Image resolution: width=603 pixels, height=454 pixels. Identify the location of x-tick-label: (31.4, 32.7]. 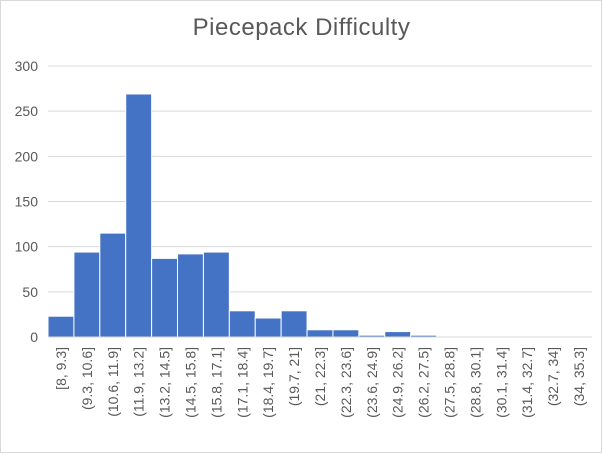
(527, 382).